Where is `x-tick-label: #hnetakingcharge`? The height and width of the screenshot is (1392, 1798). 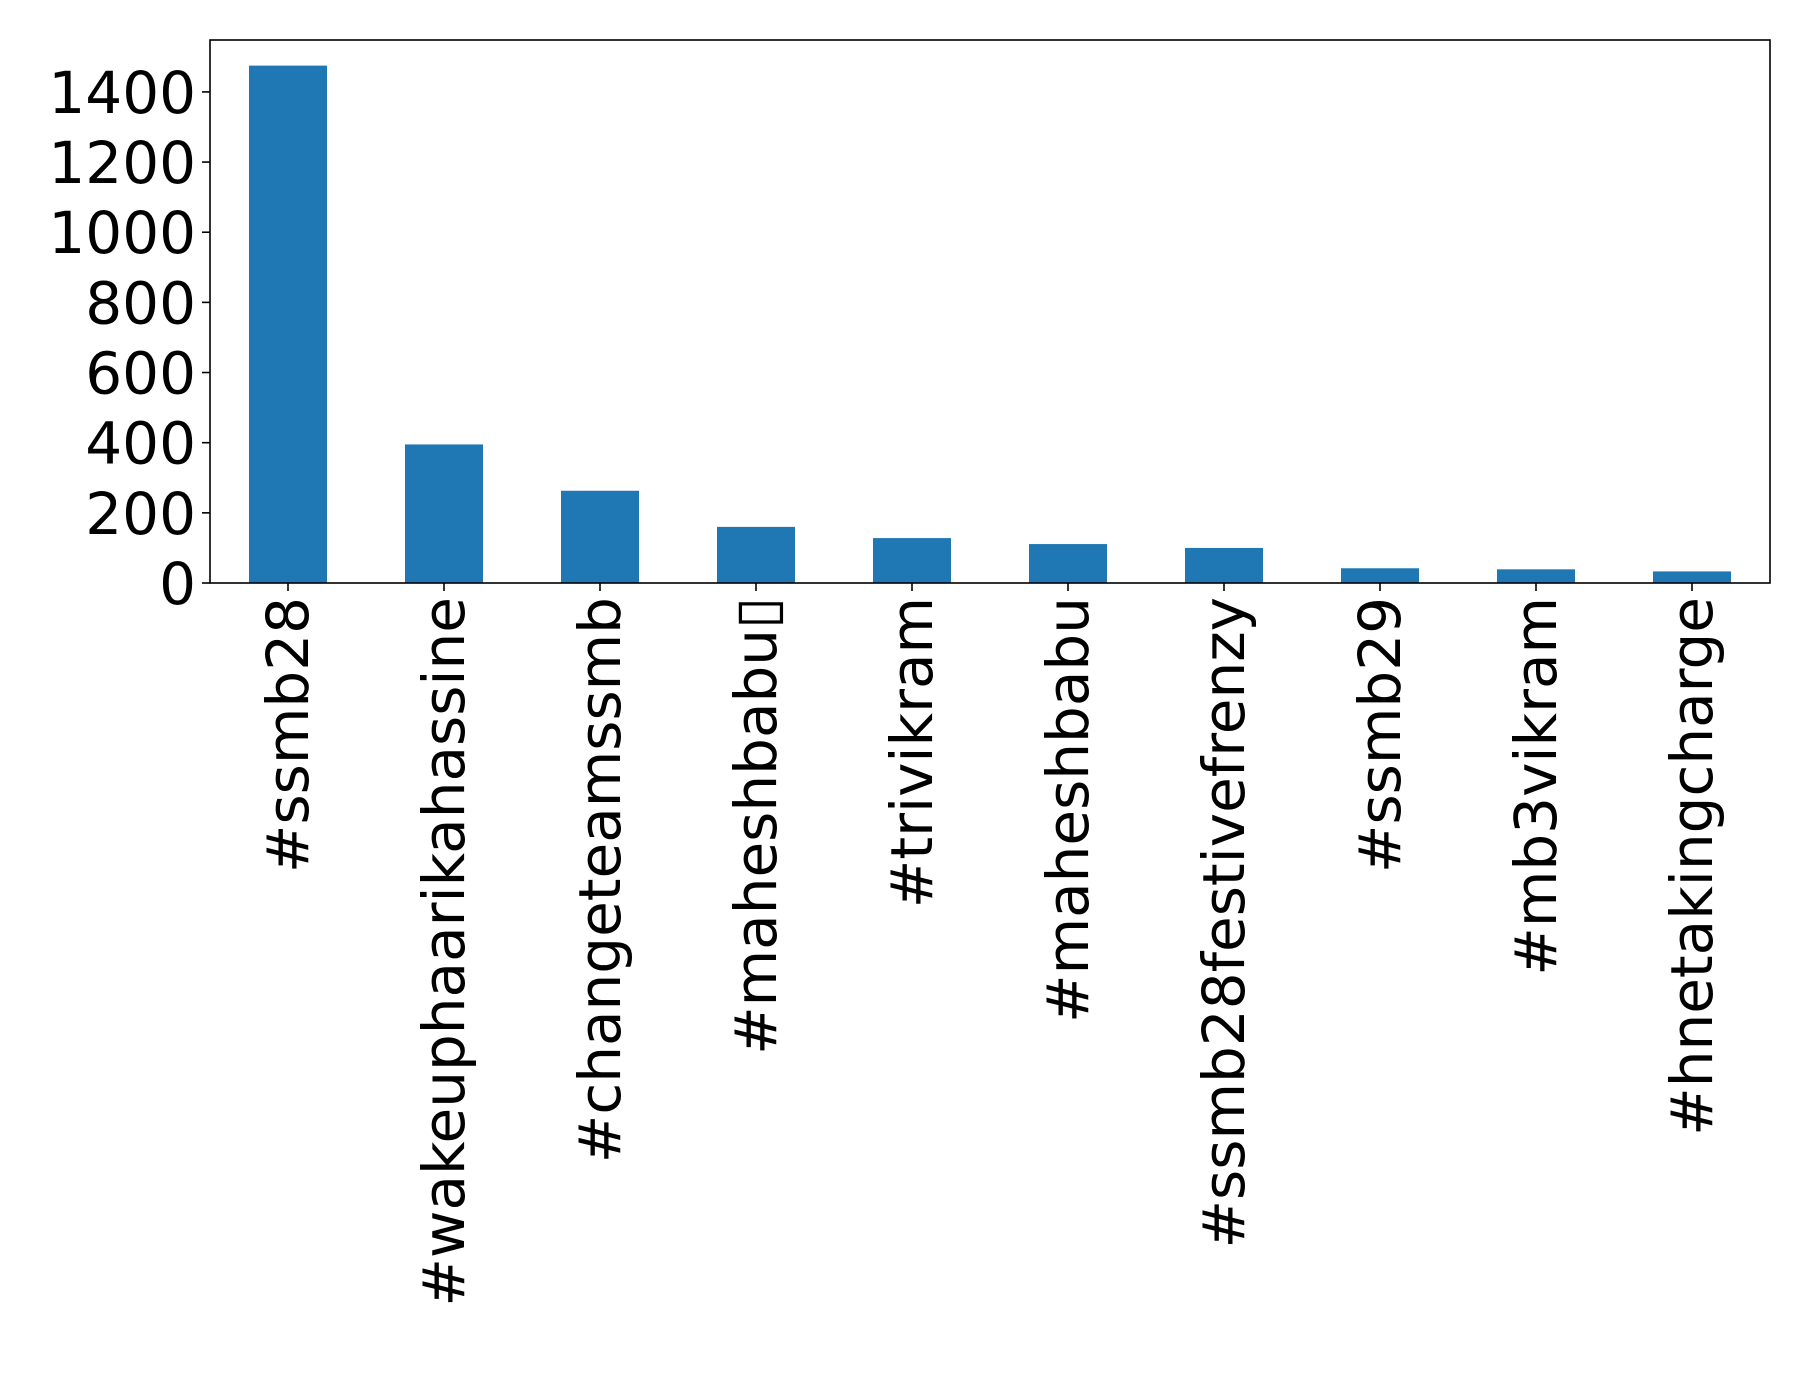
x-tick-label: #hnetakingcharge is located at coordinates (1692, 866).